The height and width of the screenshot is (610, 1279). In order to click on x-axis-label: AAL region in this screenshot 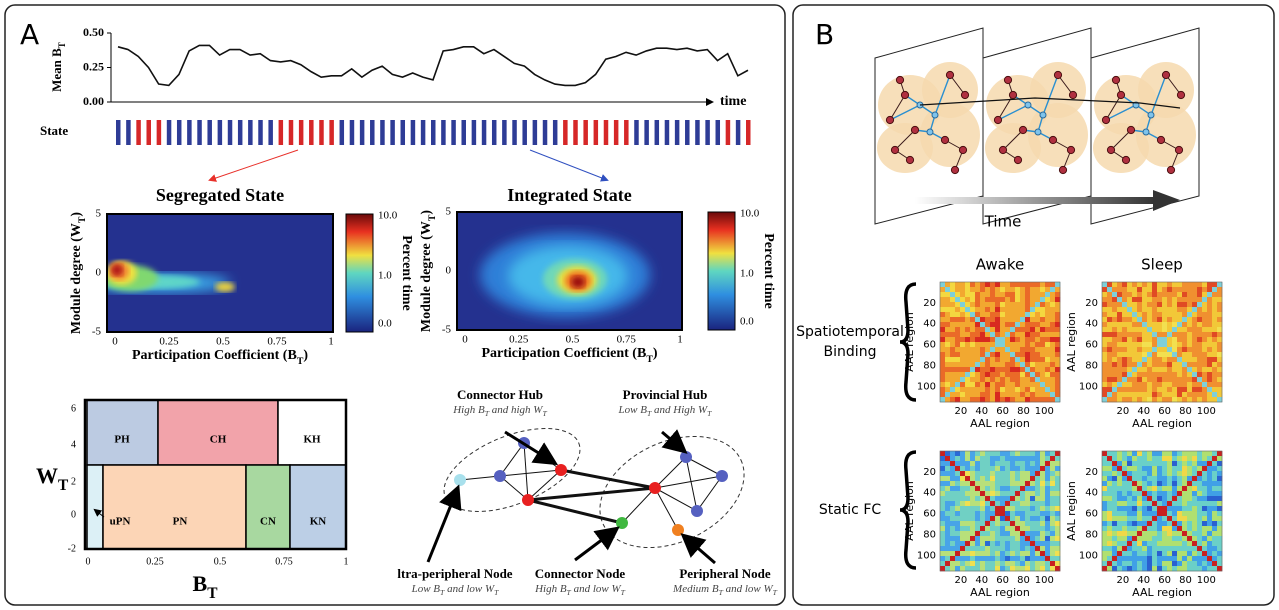, I will do `click(1000, 423)`.